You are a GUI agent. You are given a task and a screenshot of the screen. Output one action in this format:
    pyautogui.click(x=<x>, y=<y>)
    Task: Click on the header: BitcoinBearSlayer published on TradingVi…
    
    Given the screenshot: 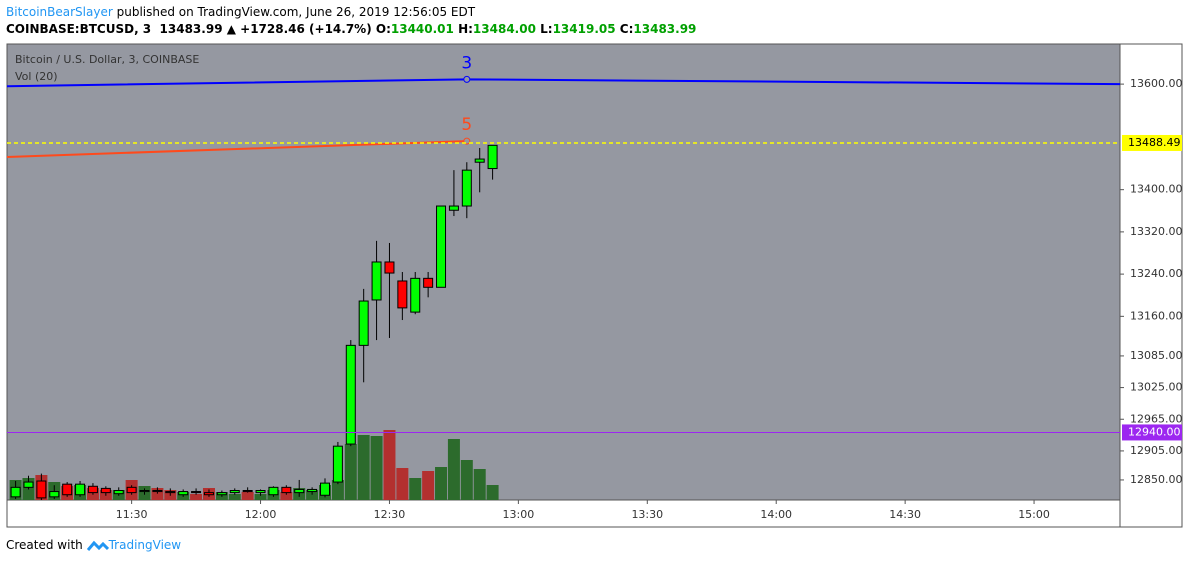 What is the action you would take?
    pyautogui.click(x=351, y=21)
    